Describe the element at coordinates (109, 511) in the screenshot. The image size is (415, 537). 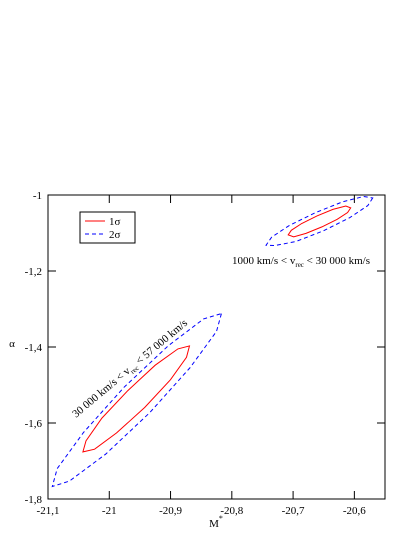
I see `x-tick-label: -21` at that location.